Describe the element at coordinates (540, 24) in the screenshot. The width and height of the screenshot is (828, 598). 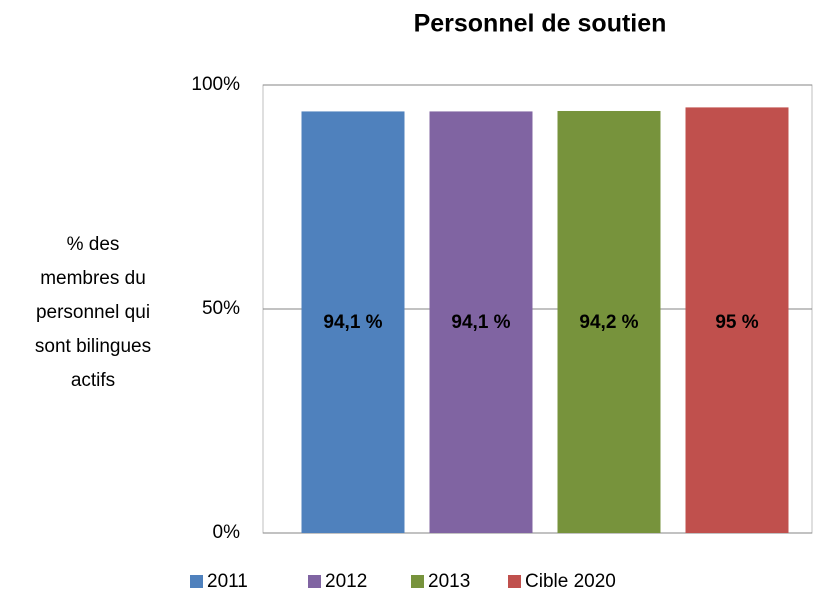
I see `chart-title: Personnel de soutien` at that location.